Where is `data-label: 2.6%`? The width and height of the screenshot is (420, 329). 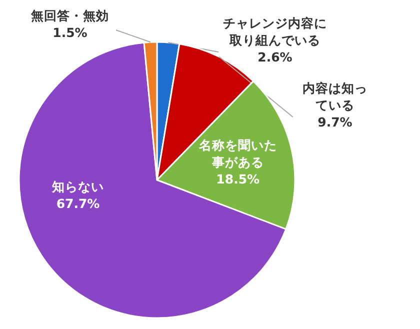 data-label: 2.6% is located at coordinates (275, 57).